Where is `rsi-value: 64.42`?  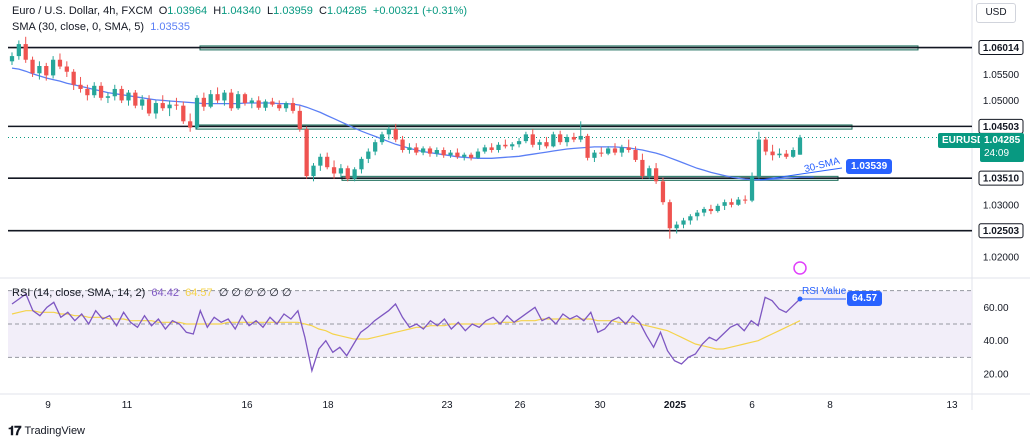 rsi-value: 64.42 is located at coordinates (165, 293).